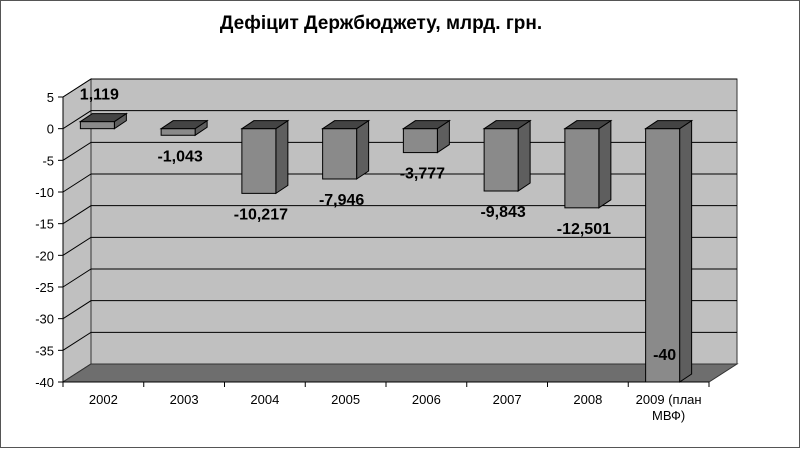  I want to click on chart-title: Дефіцит Держбюджету, млрд. грн., so click(381, 23).